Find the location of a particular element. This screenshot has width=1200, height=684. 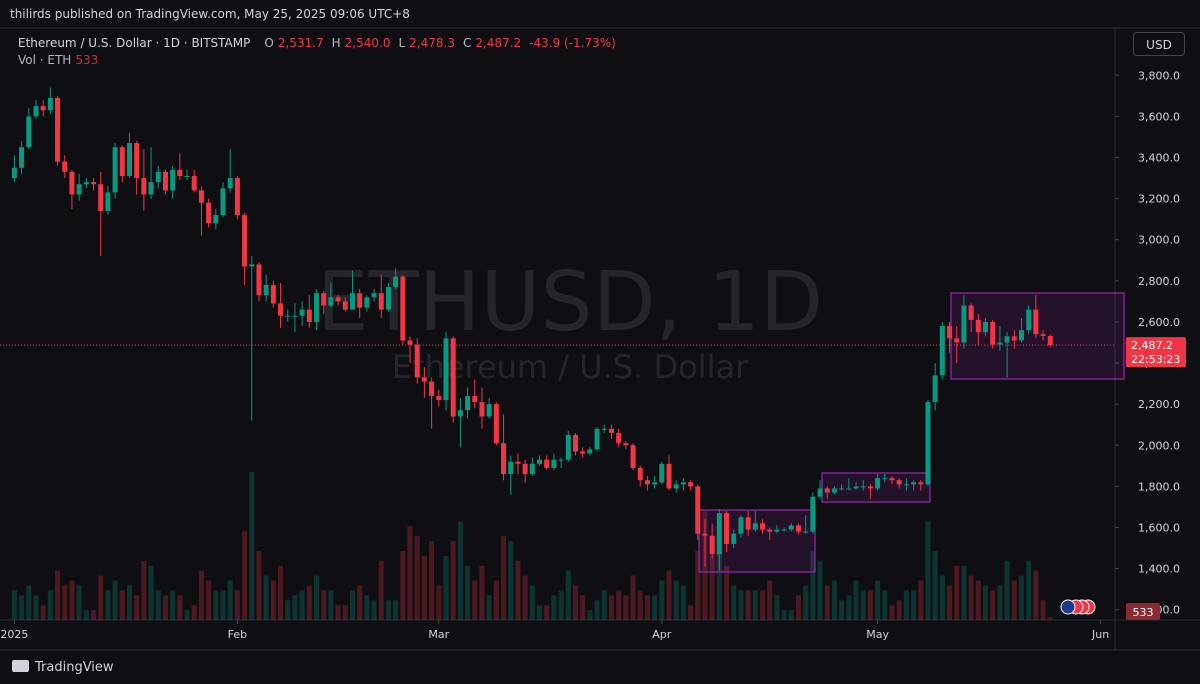

y-tick-label: 3,200.0 is located at coordinates (1159, 199).